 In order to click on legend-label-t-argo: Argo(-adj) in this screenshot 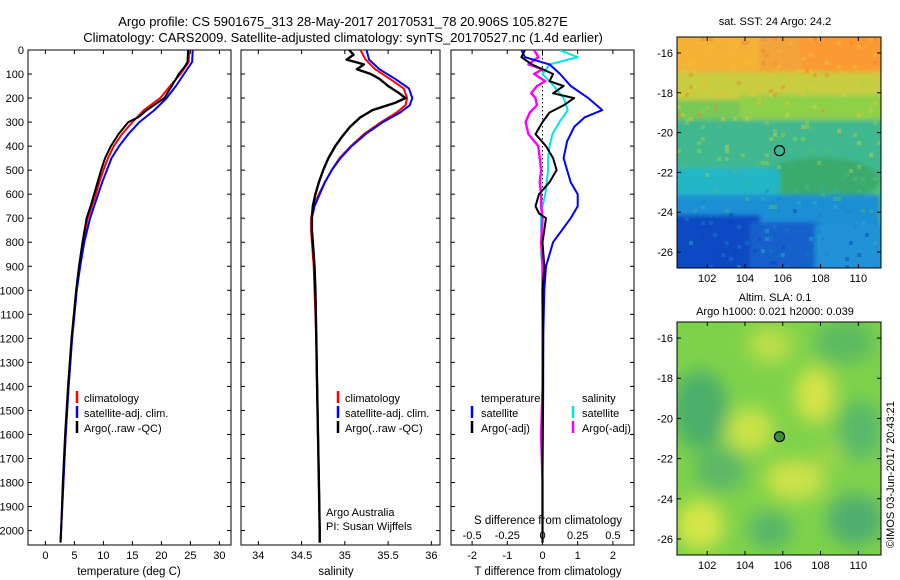, I will do `click(505, 429)`.